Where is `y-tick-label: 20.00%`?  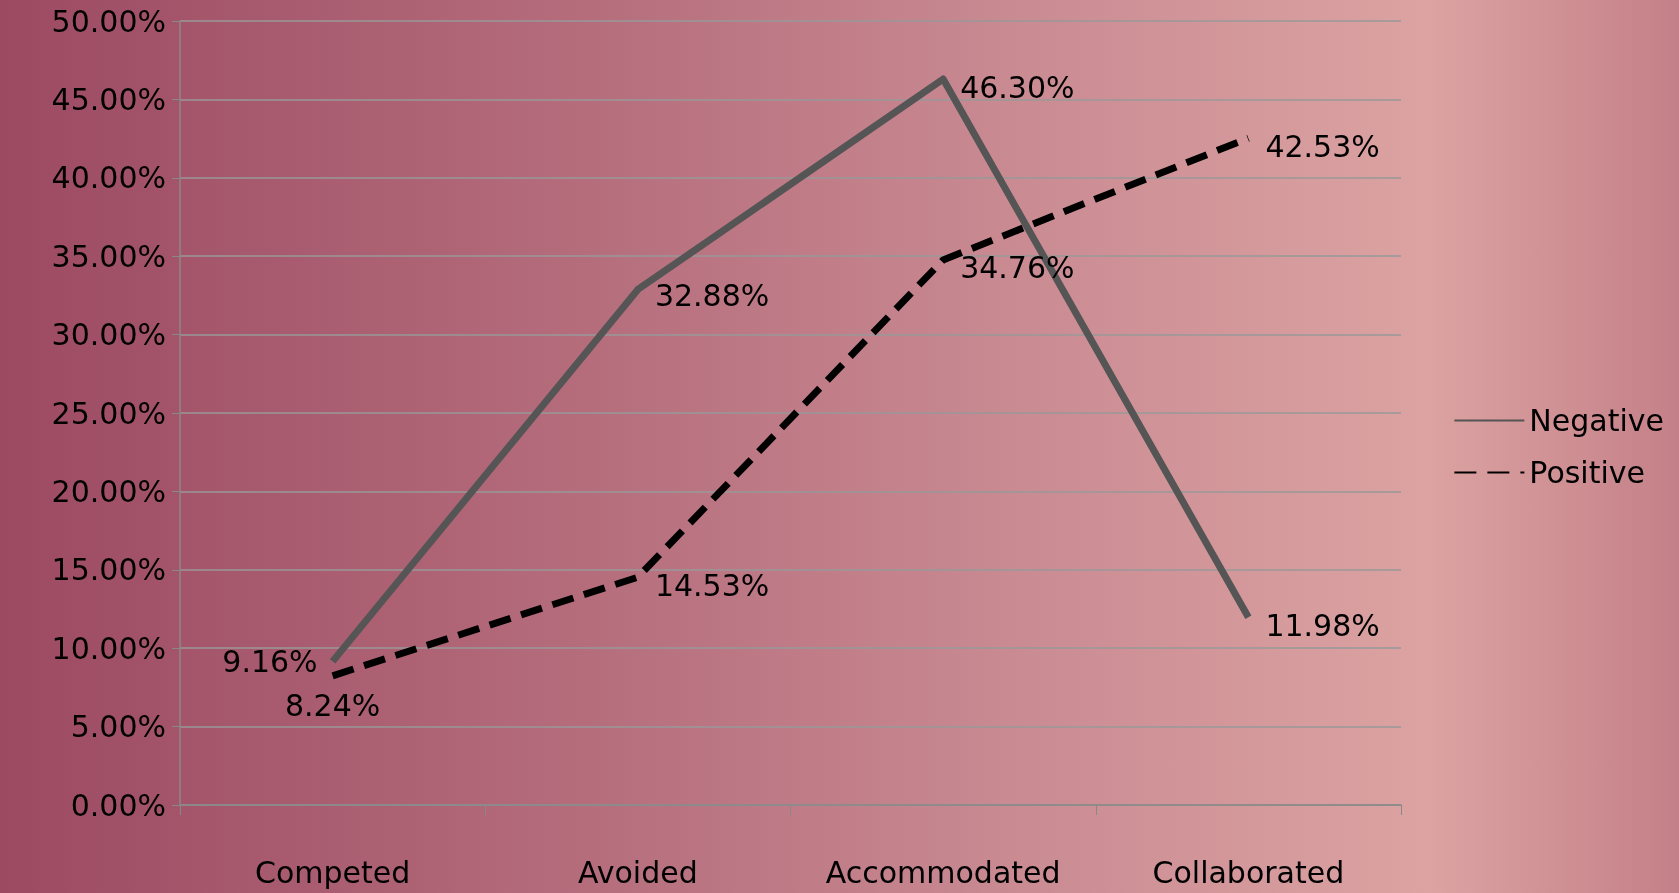 y-tick-label: 20.00% is located at coordinates (108, 491).